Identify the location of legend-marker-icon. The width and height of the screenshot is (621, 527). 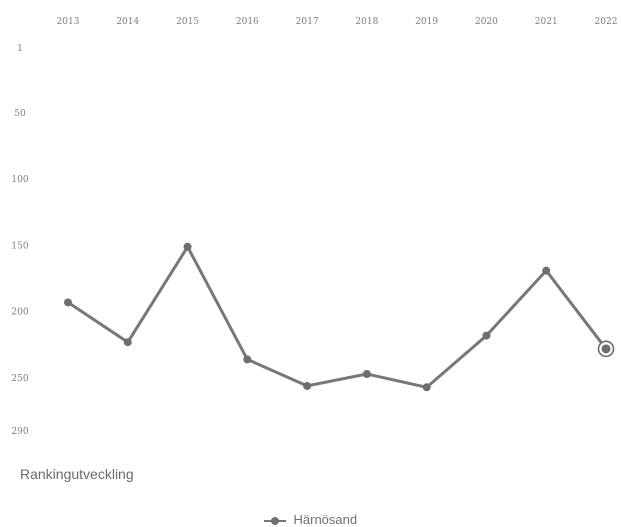
(274, 521).